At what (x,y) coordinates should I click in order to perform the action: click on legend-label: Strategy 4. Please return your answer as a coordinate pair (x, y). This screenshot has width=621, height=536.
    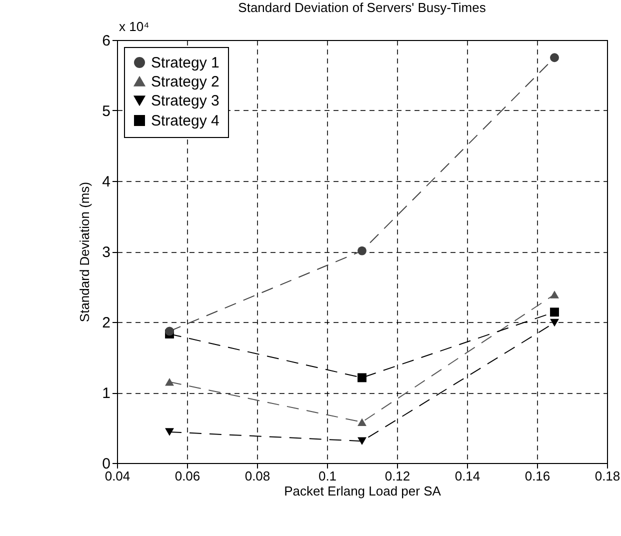
    Looking at the image, I should click on (185, 121).